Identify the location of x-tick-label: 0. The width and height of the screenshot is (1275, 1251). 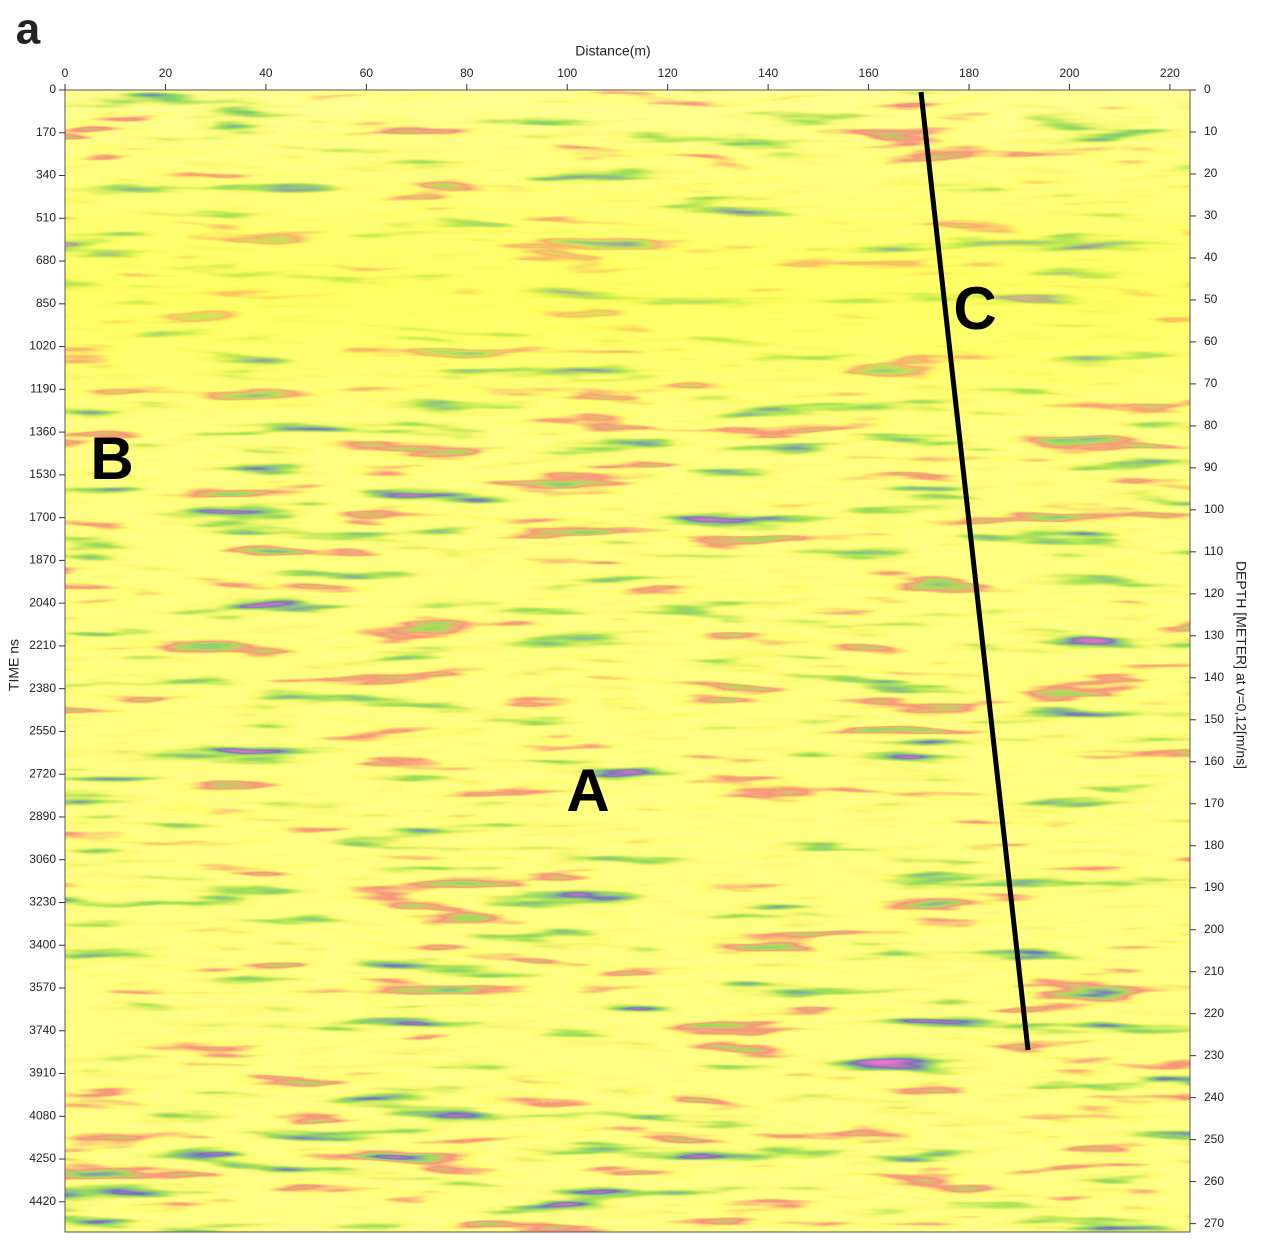
(65, 73).